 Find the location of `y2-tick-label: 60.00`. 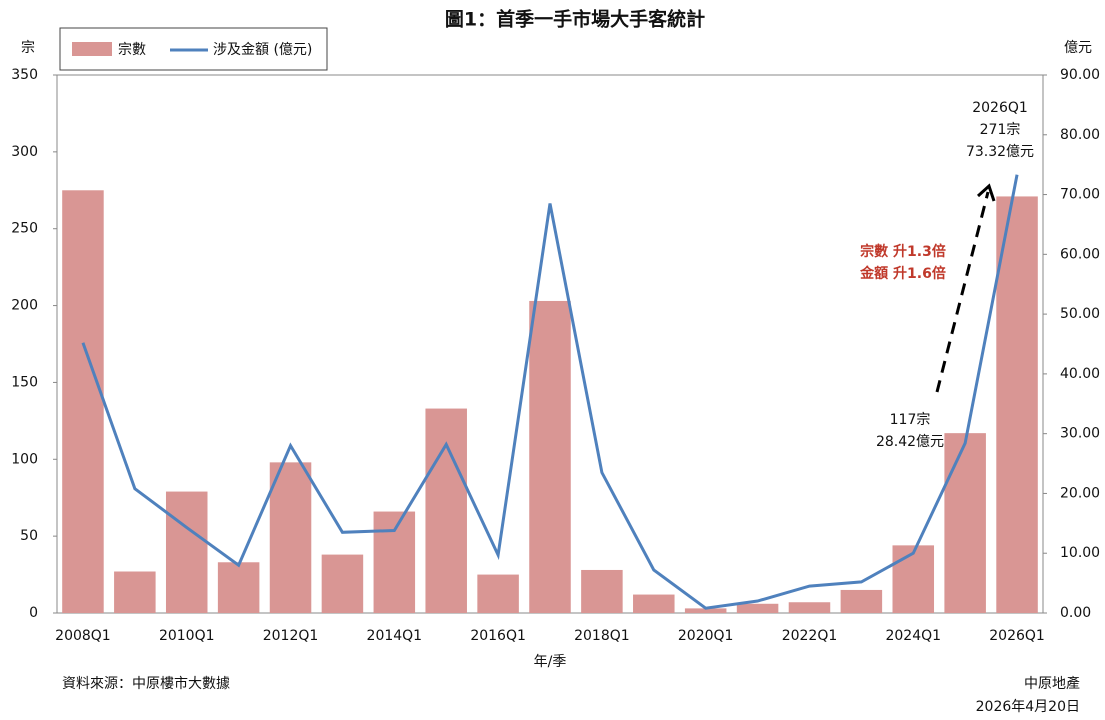

y2-tick-label: 60.00 is located at coordinates (1080, 254).